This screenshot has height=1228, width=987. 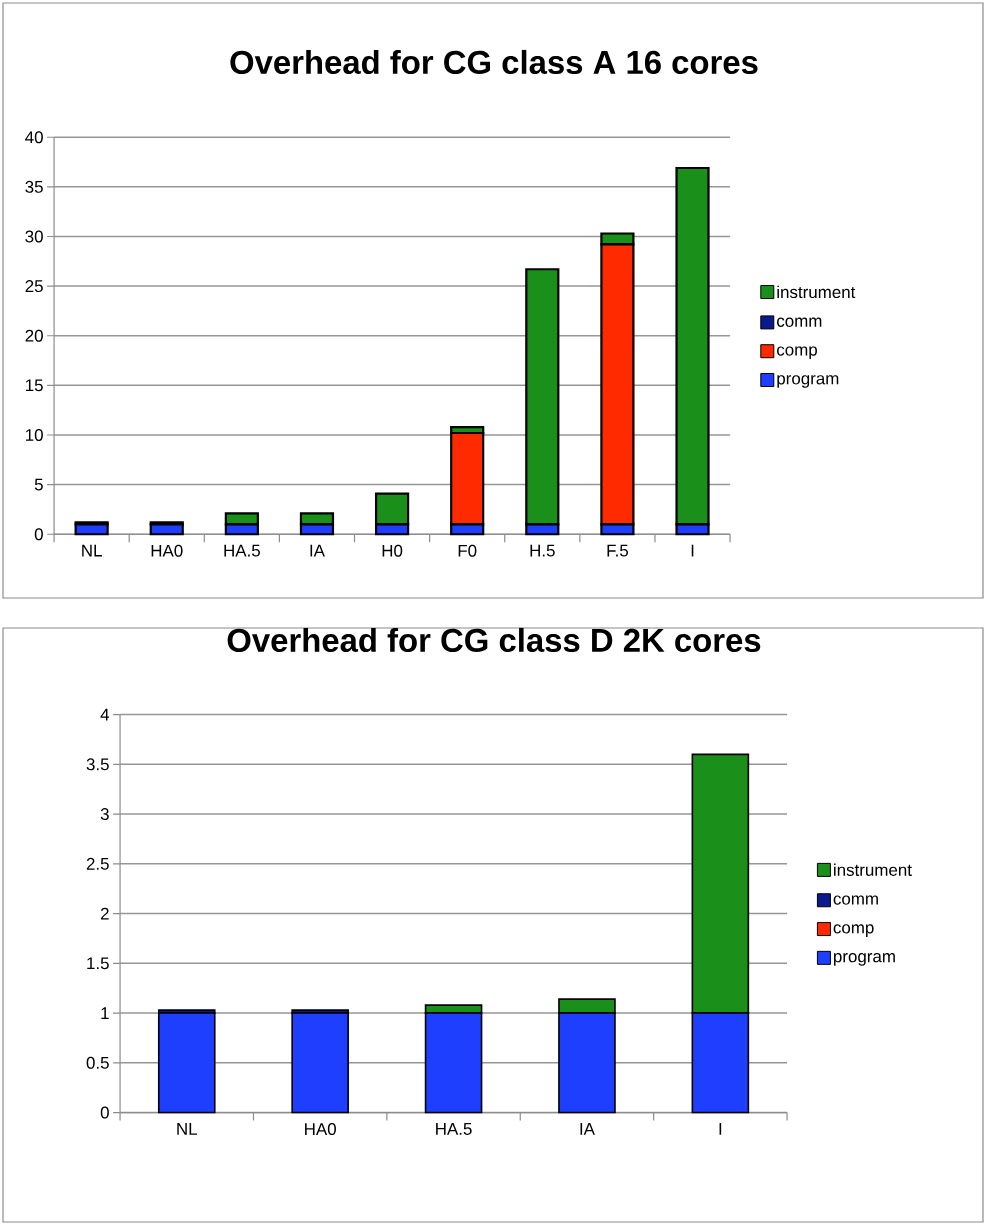 I want to click on y-tick-label: 0.5, so click(x=97, y=1062).